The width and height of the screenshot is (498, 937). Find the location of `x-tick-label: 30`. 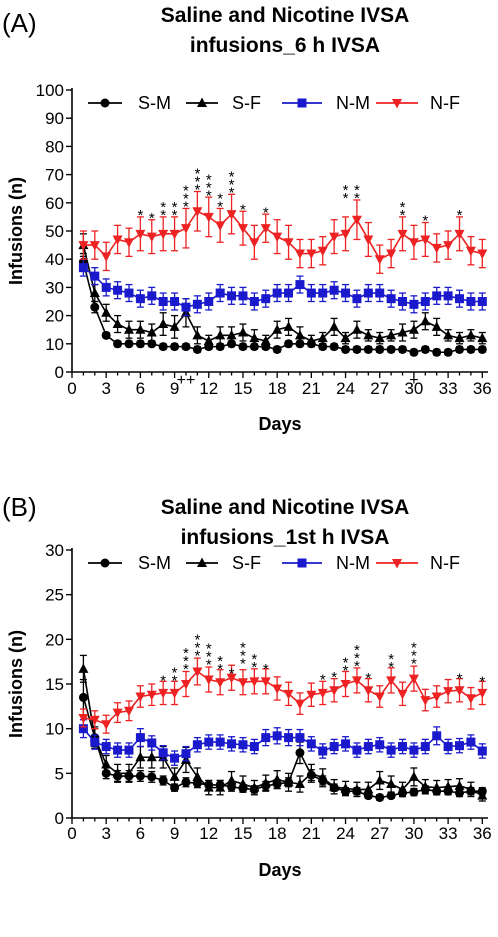

x-tick-label: 30 is located at coordinates (413, 388).